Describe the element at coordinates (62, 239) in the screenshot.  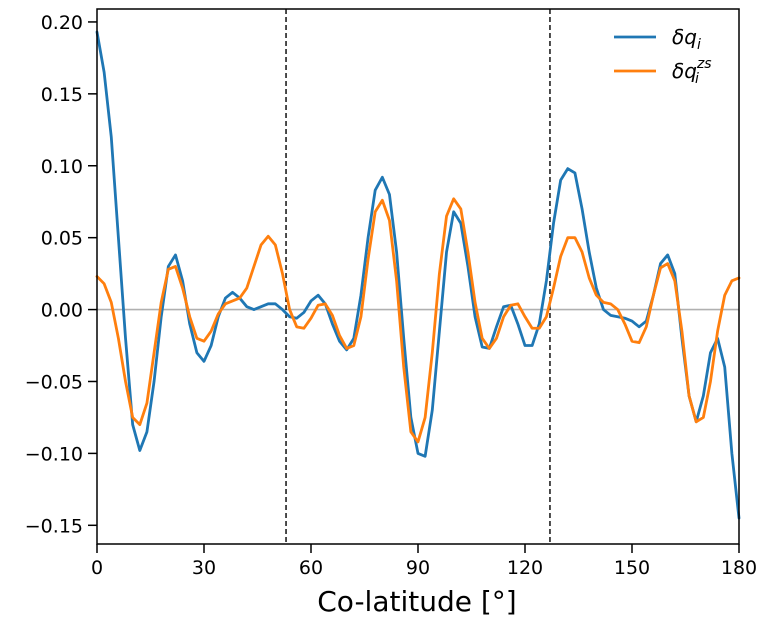
I see `y-tick-label: 0.05` at that location.